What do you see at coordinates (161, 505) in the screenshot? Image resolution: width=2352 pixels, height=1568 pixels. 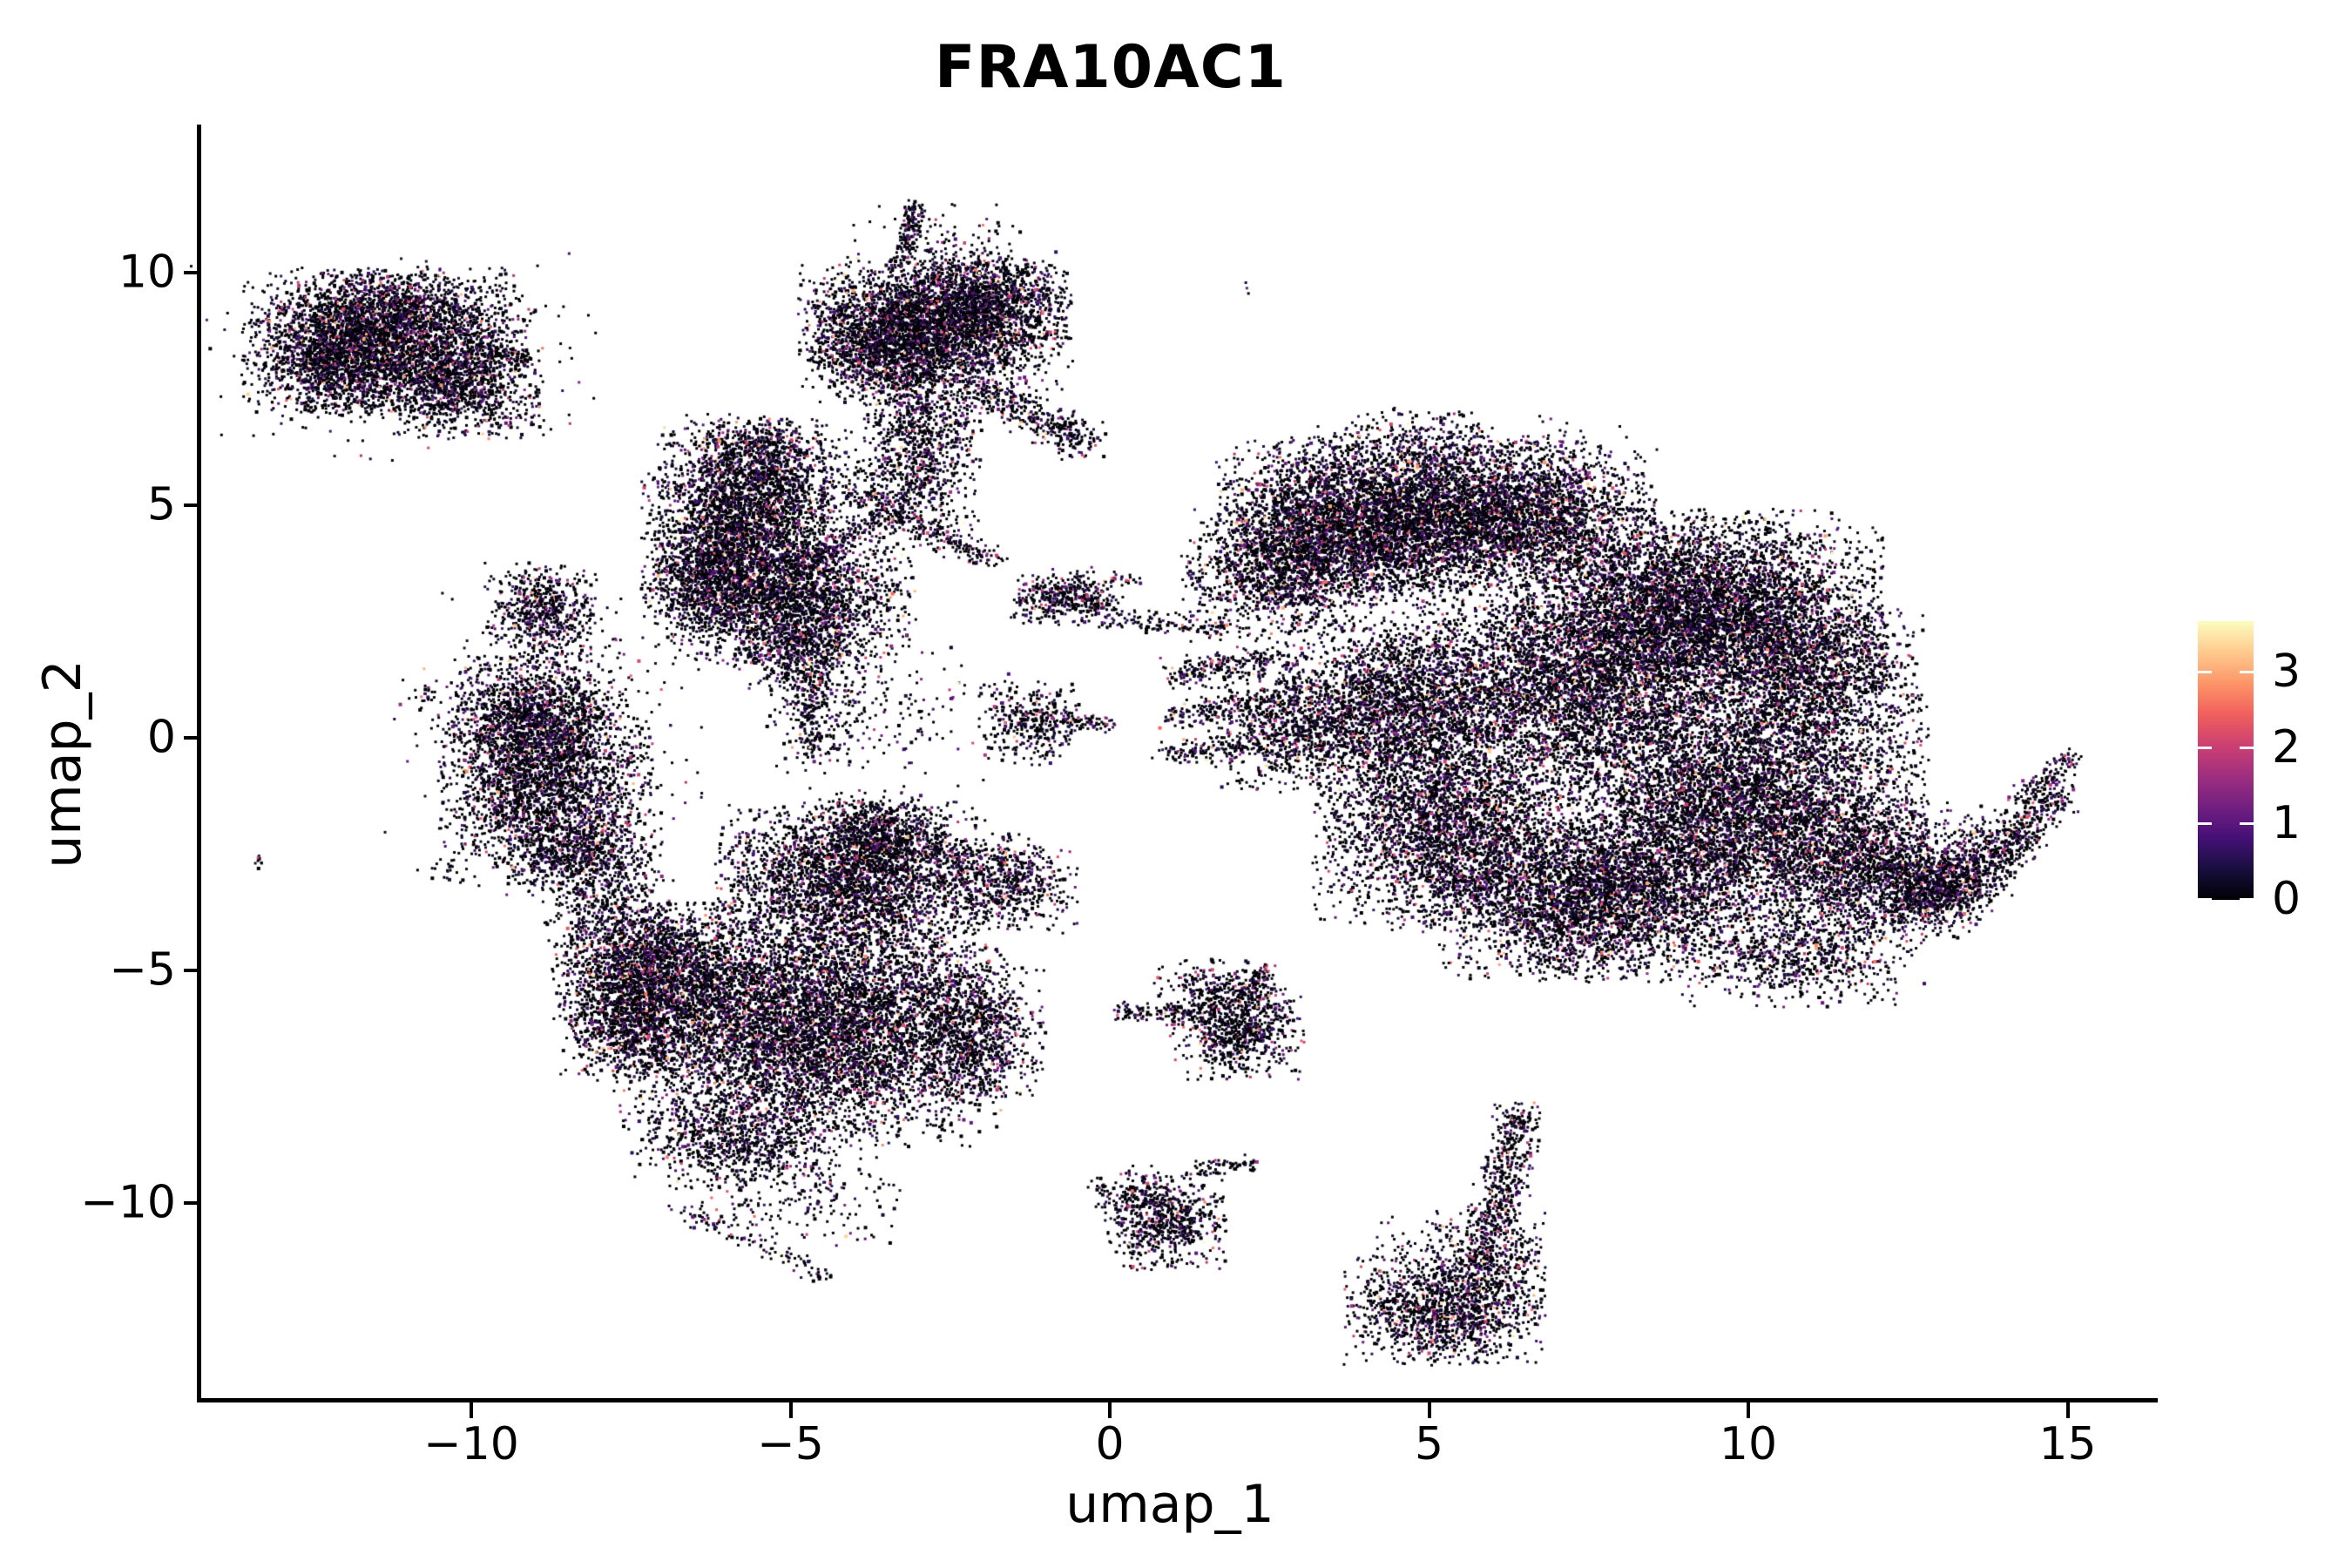 I see `y-tick-label: 5` at bounding box center [161, 505].